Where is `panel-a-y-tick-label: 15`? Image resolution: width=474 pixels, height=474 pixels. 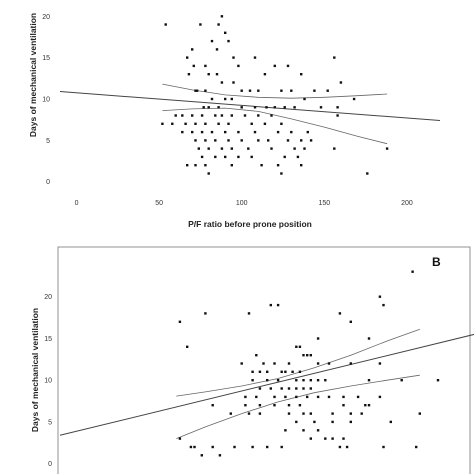 panel-a-y-tick-label: 15 is located at coordinates (46, 58).